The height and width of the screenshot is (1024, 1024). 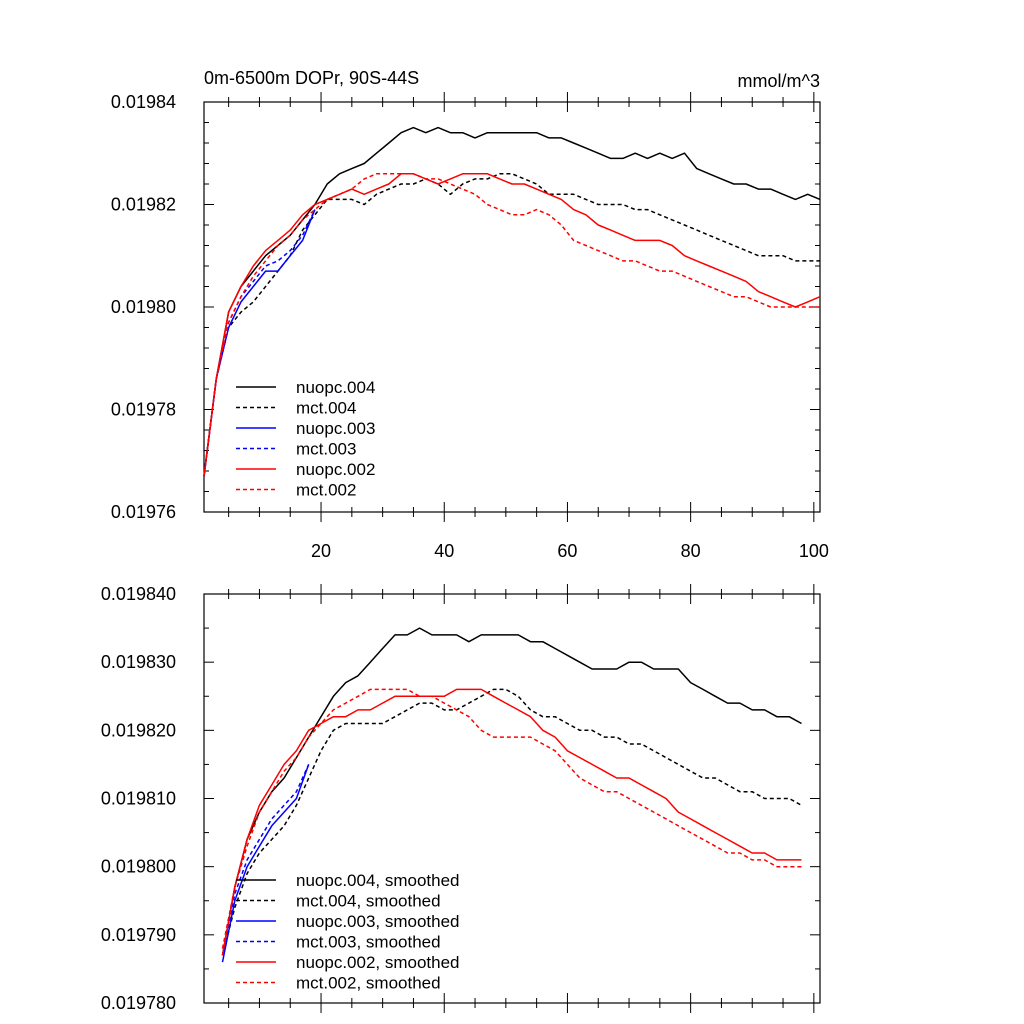 What do you see at coordinates (814, 551) in the screenshot?
I see `x-tick-label: 100` at bounding box center [814, 551].